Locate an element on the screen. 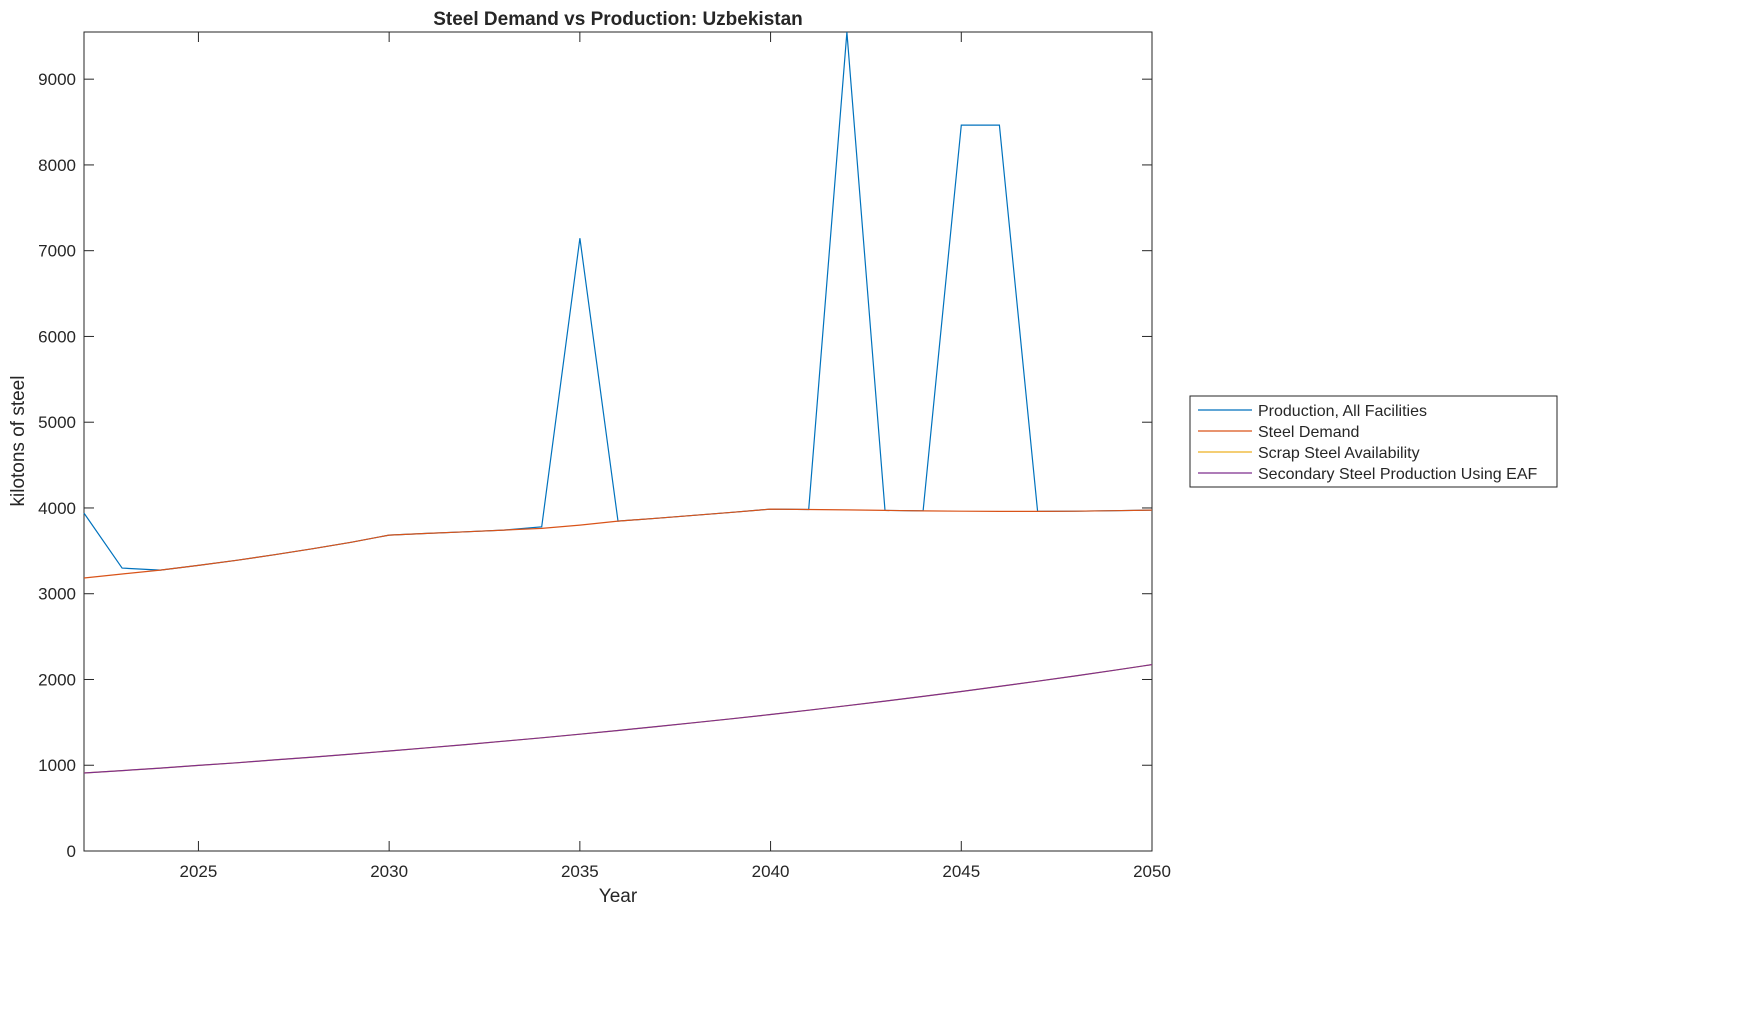 This screenshot has width=1756, height=1021. legend-entry: Steel Demand is located at coordinates (1308, 432).